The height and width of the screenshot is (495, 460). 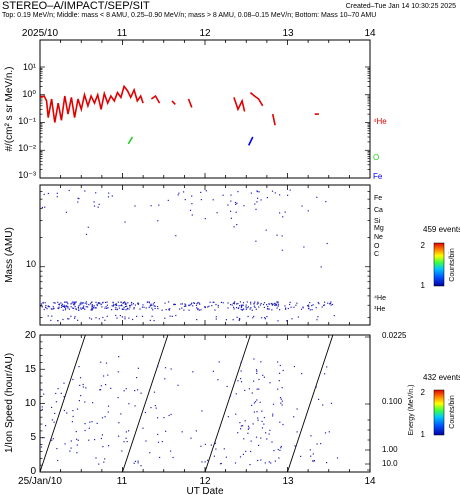 I want to click on mid-colorbar-tick: 1, so click(x=423, y=285).